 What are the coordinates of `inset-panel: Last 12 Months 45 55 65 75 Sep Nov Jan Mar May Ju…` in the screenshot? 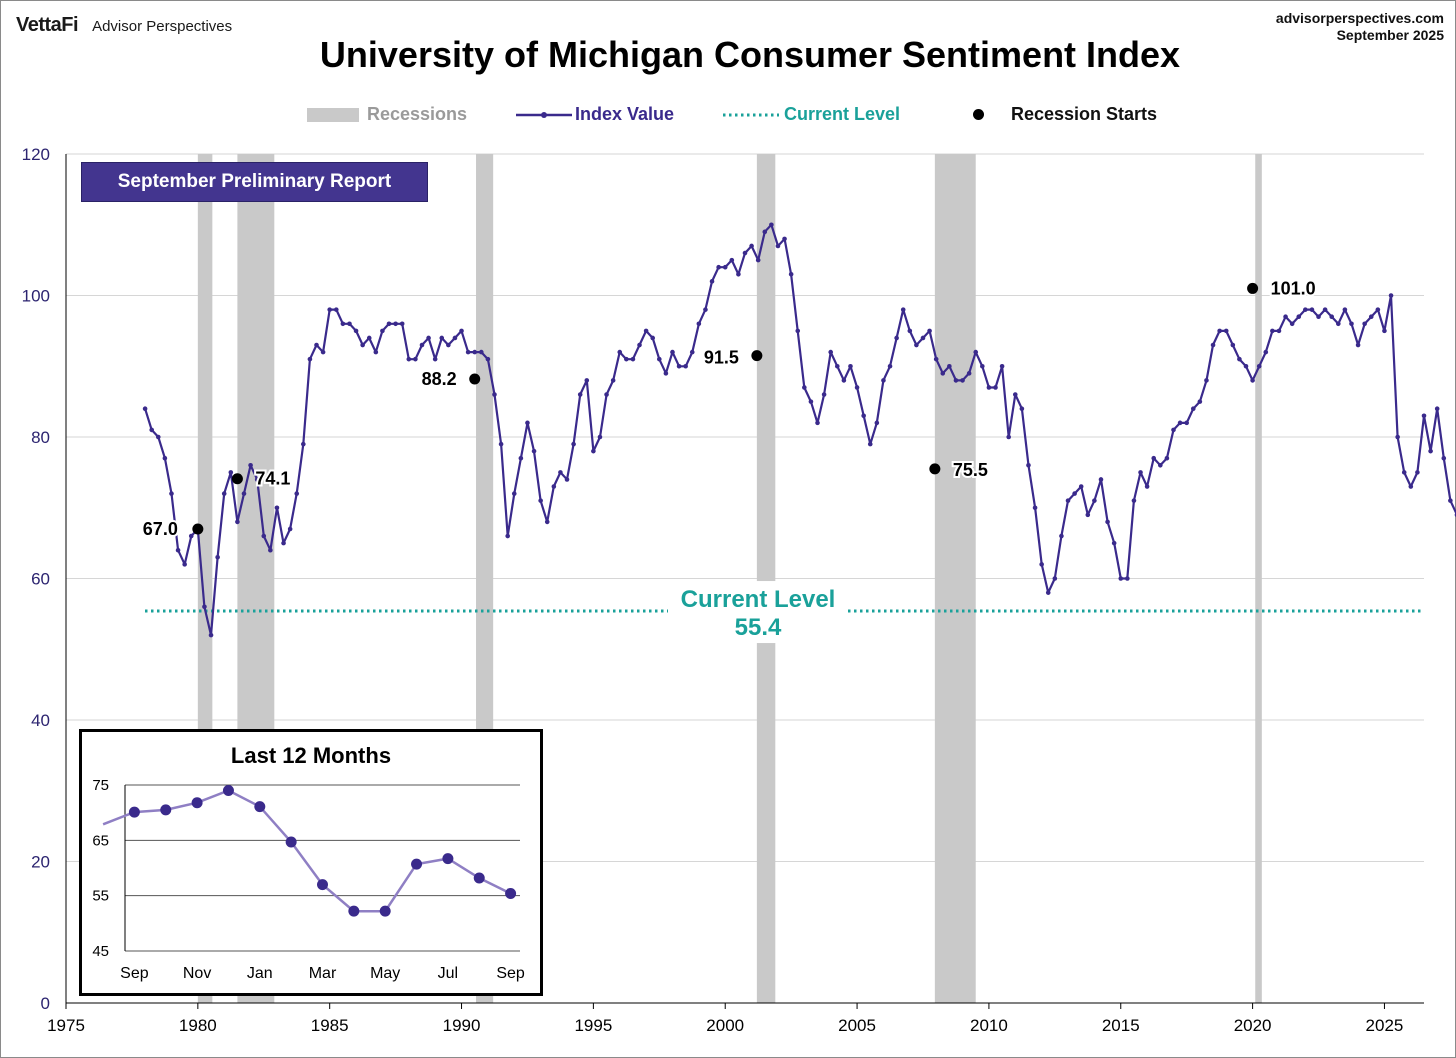 It's located at (311, 862).